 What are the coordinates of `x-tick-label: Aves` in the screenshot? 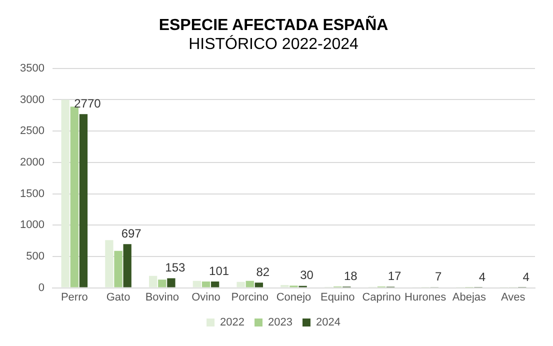 It's located at (513, 297).